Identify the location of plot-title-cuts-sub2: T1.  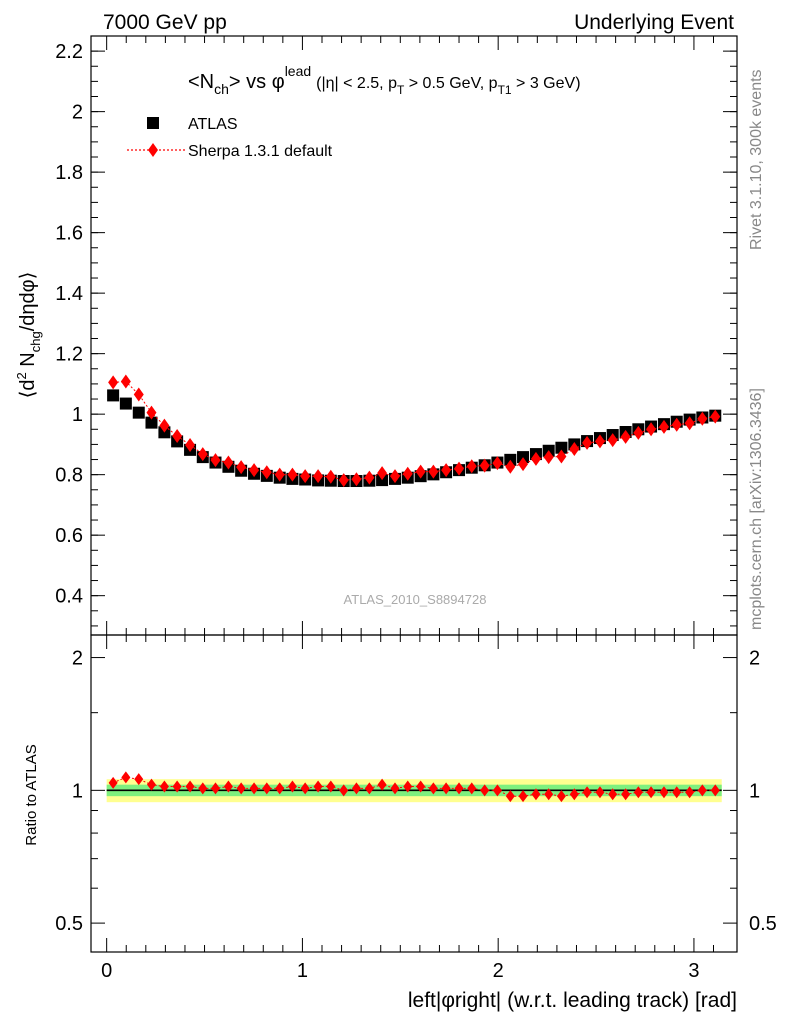
(505, 90).